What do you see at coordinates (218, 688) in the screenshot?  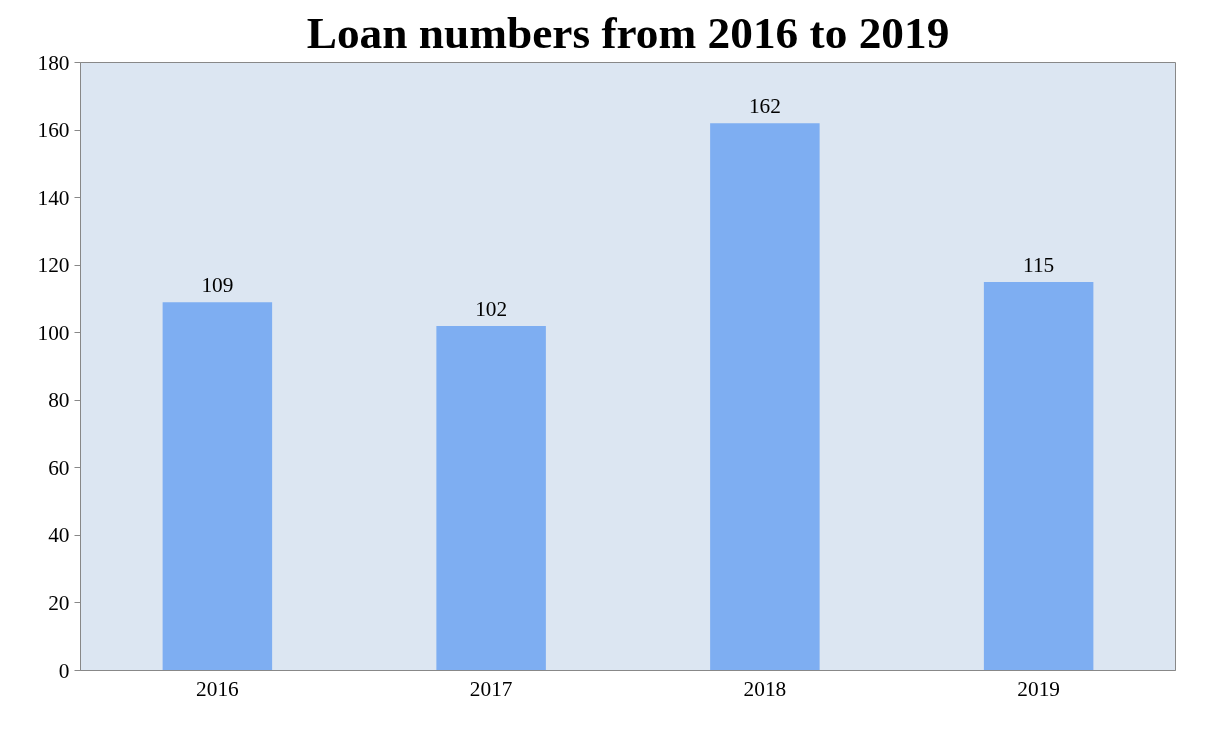 I see `x-tick-label: 2016` at bounding box center [218, 688].